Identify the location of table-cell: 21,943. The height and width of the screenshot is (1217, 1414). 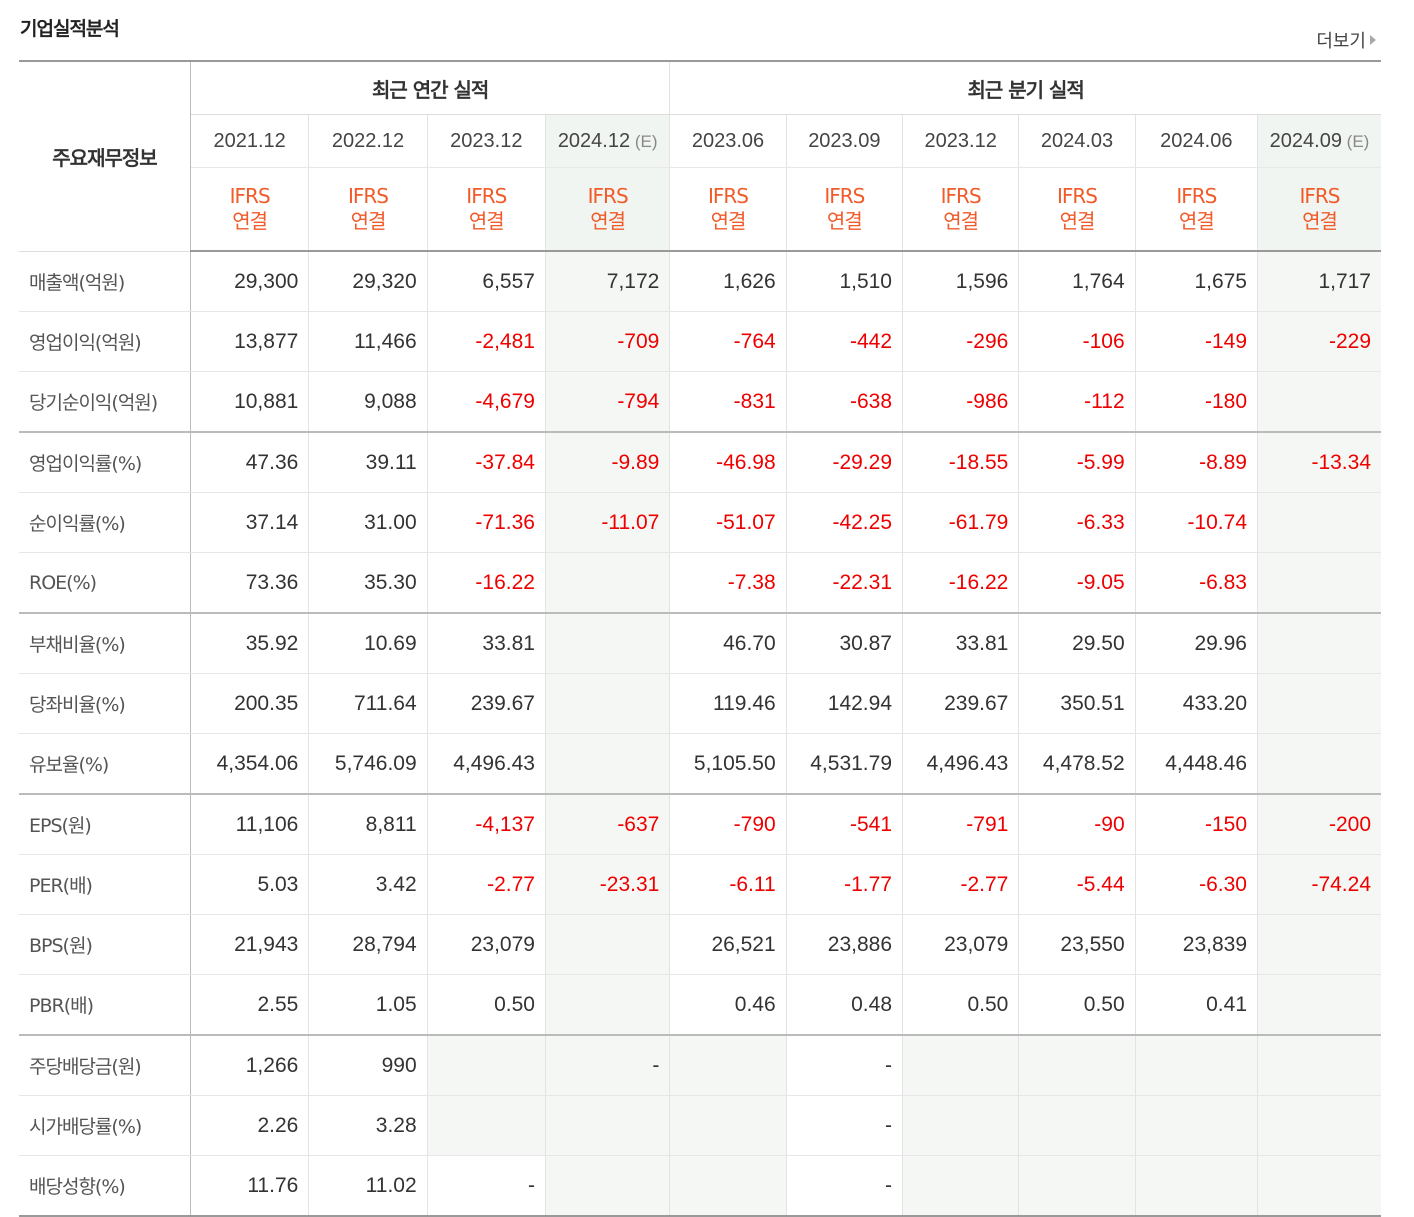
(250, 944).